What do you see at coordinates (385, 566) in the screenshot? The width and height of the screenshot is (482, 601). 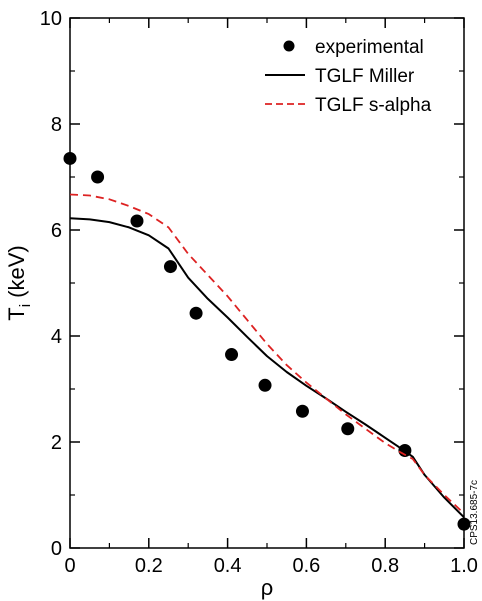 I see `x-tick-label: 0.8` at bounding box center [385, 566].